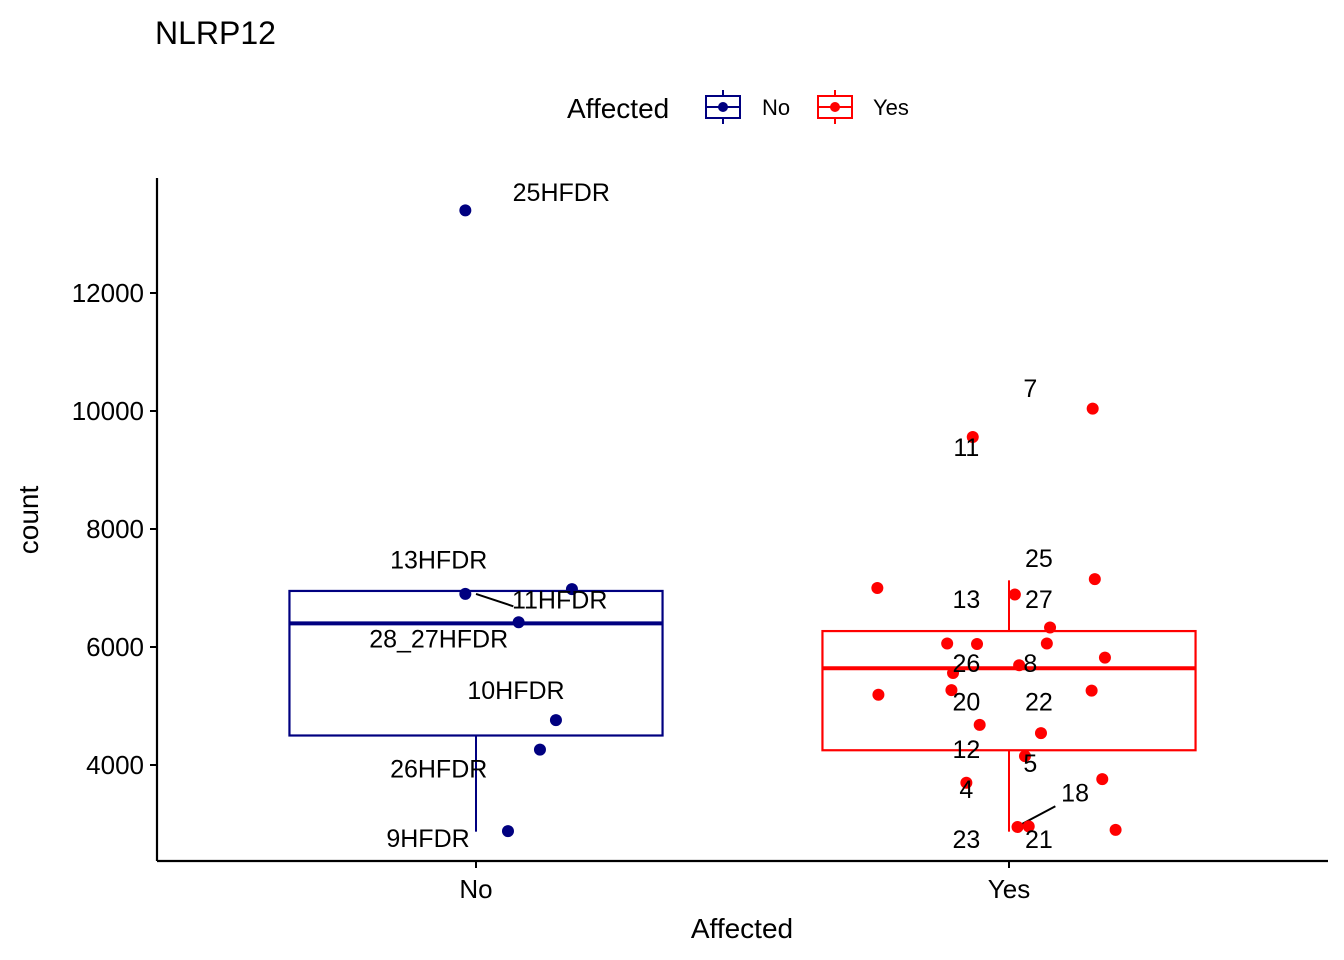  I want to click on legend: Affected No Yes, so click(738, 107).